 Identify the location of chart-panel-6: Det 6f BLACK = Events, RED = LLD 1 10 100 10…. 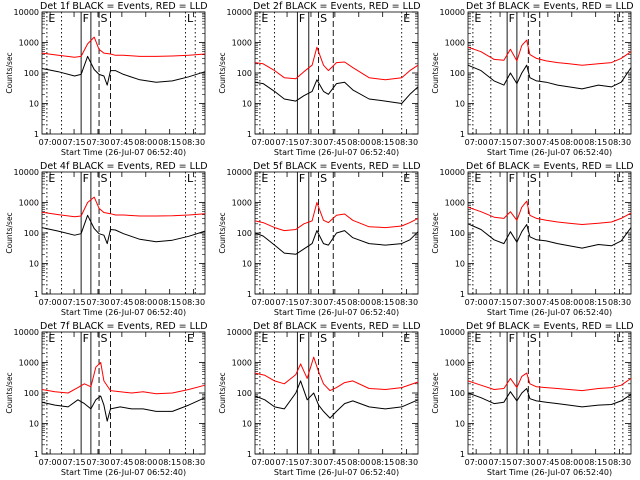
(532, 239).